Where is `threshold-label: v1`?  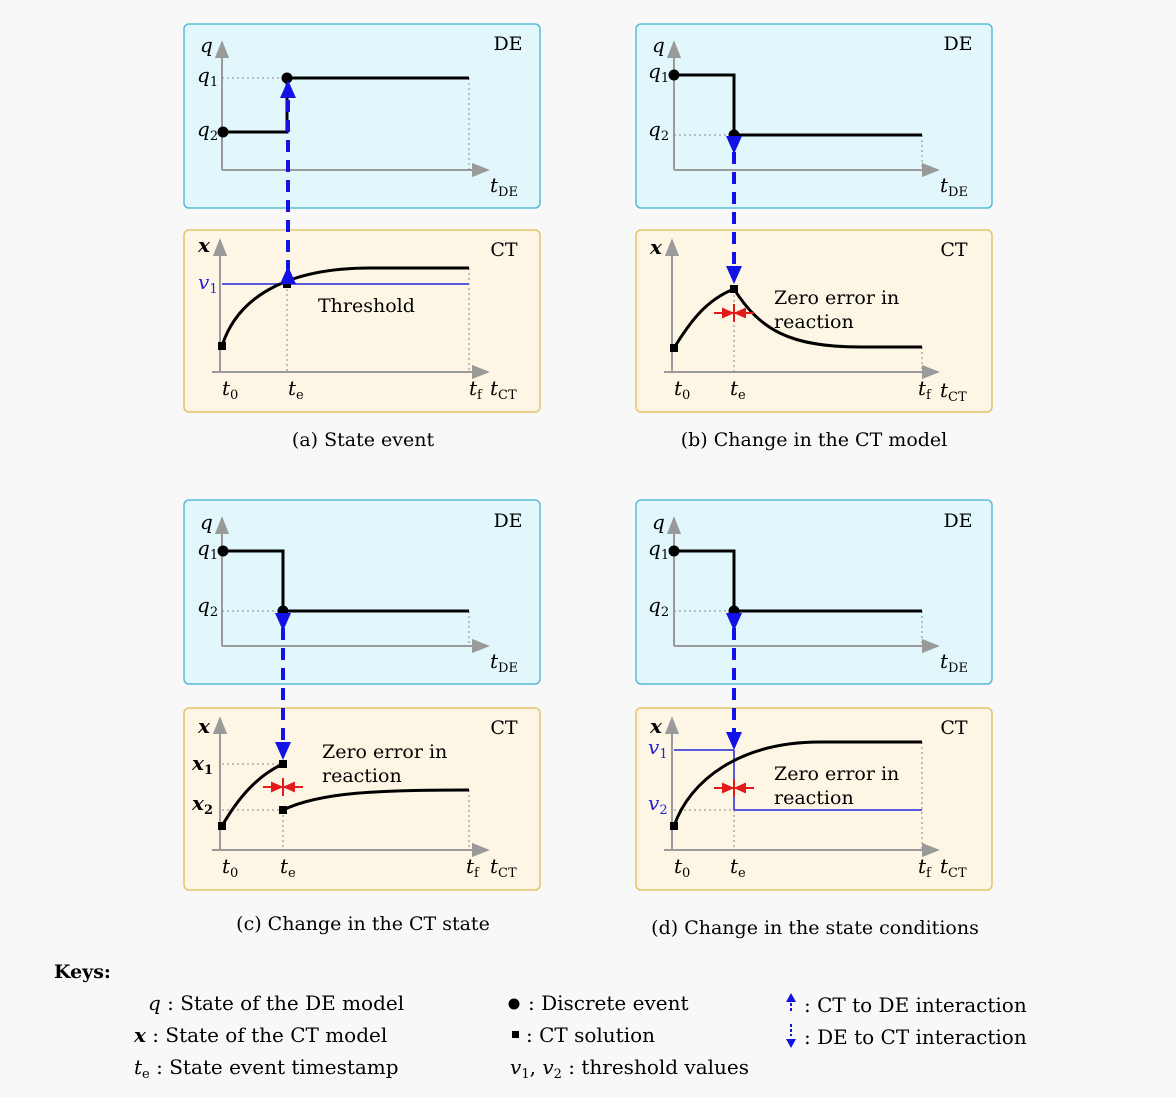
threshold-label: v1 is located at coordinates (208, 283).